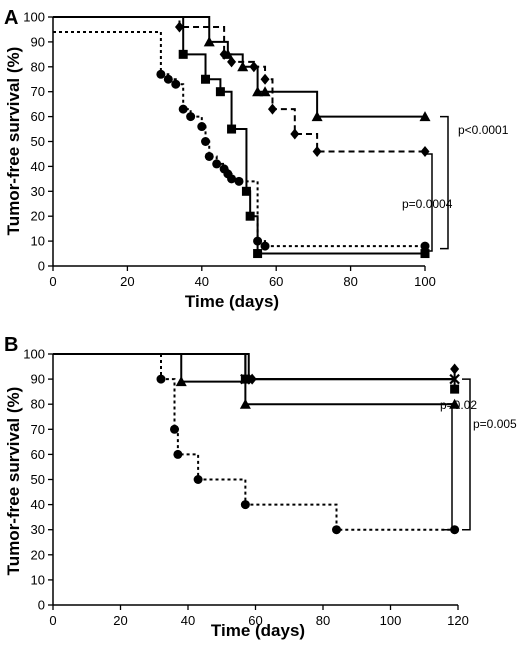  Describe the element at coordinates (52, 281) in the screenshot. I see `panel-a-x-tick-label: 0` at that location.